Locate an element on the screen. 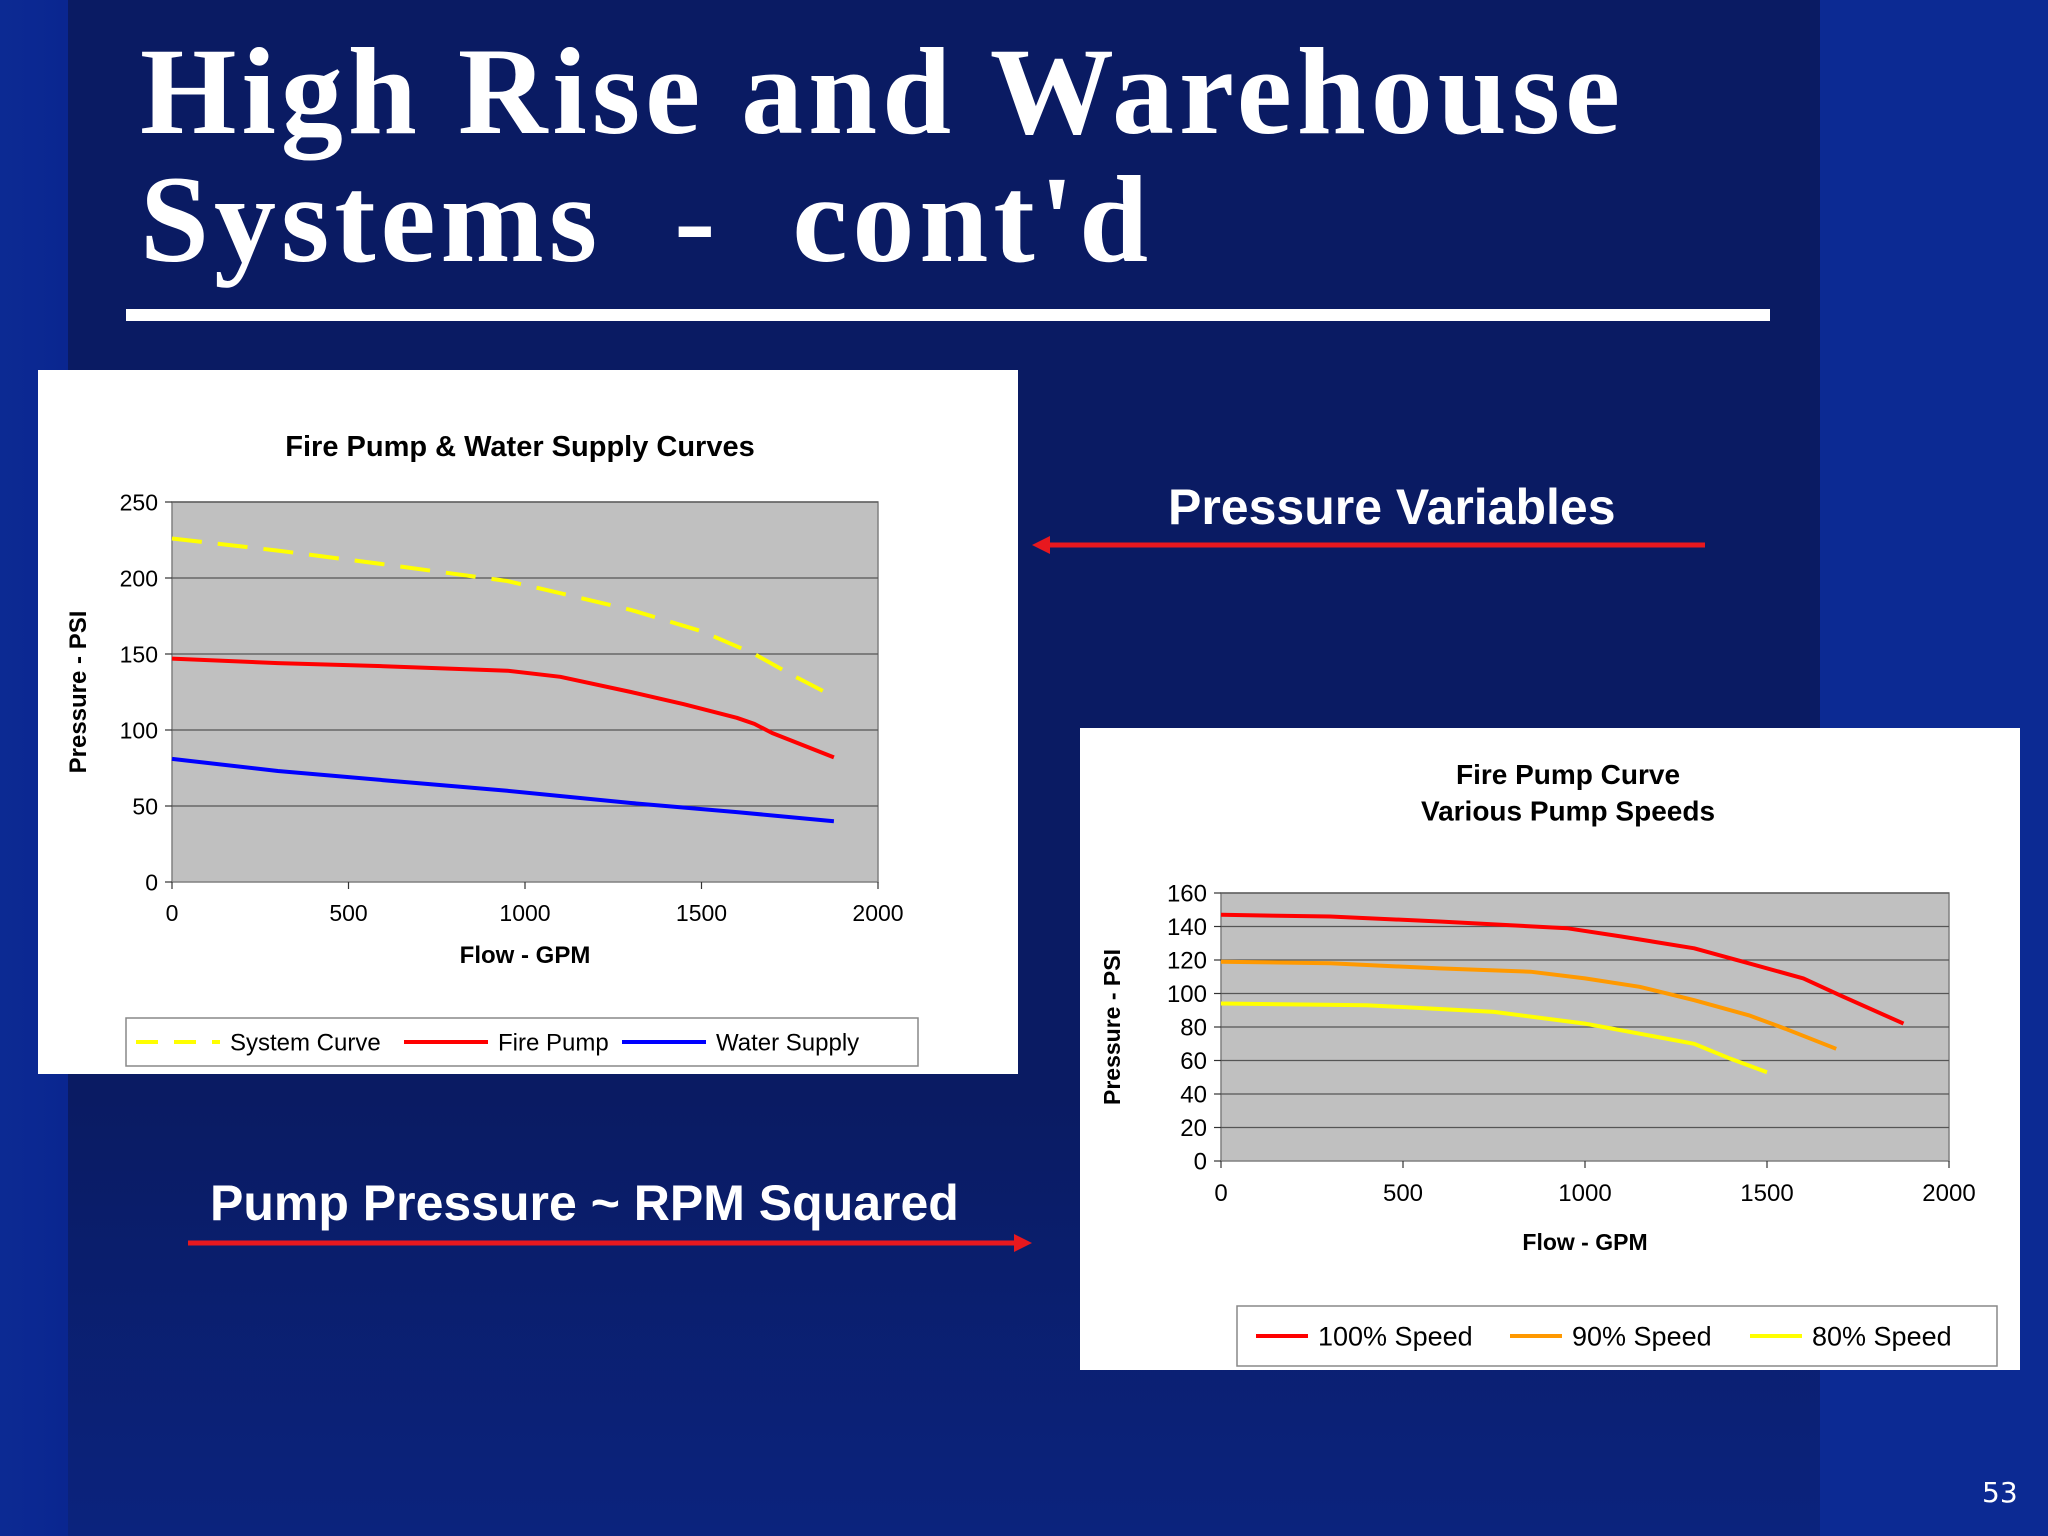 The image size is (2048, 1536). chart-title: Fire Pump Curve is located at coordinates (1568, 774).